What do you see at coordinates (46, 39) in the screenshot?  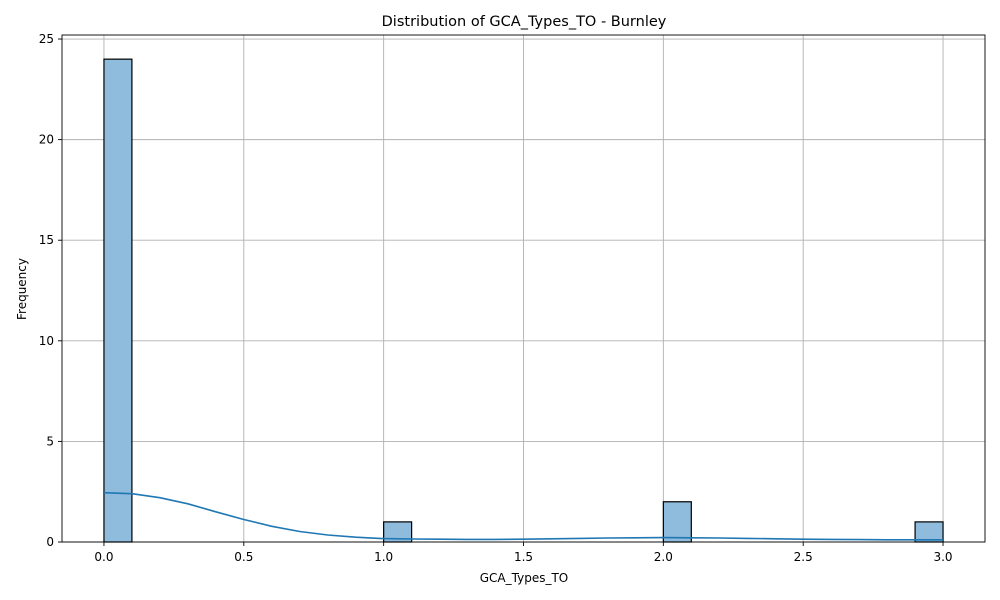 I see `y-tick-label: 25` at bounding box center [46, 39].